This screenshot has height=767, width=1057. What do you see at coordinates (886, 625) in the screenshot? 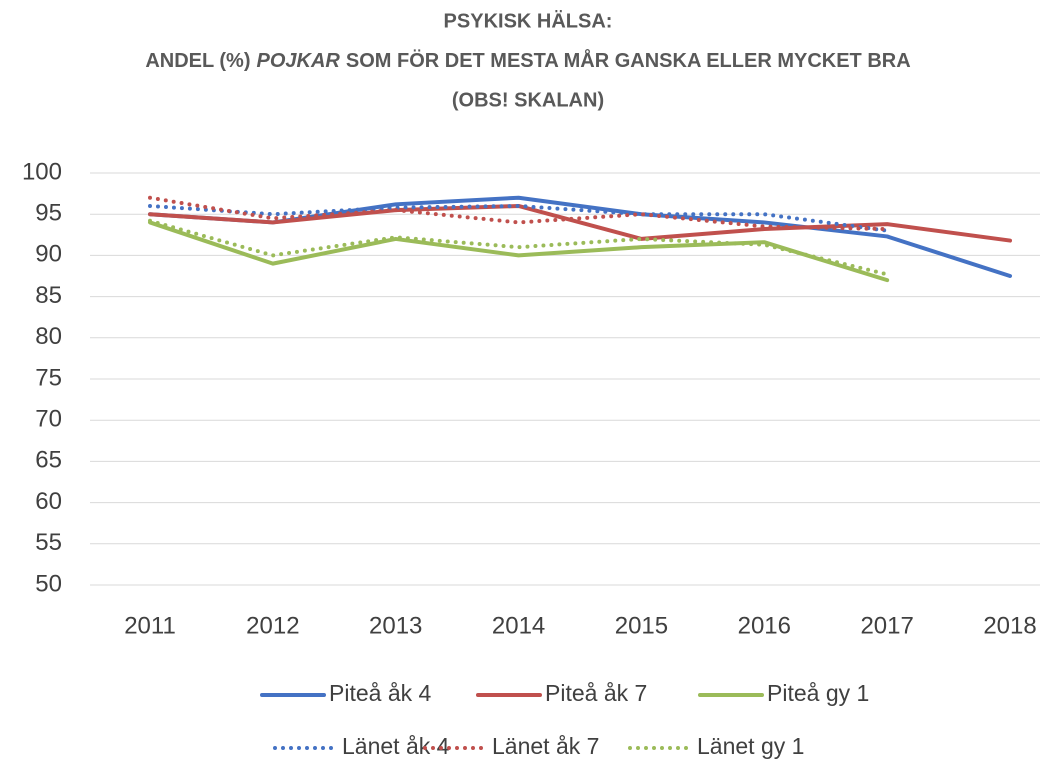
I see `x-tick-label: 2017` at bounding box center [886, 625].